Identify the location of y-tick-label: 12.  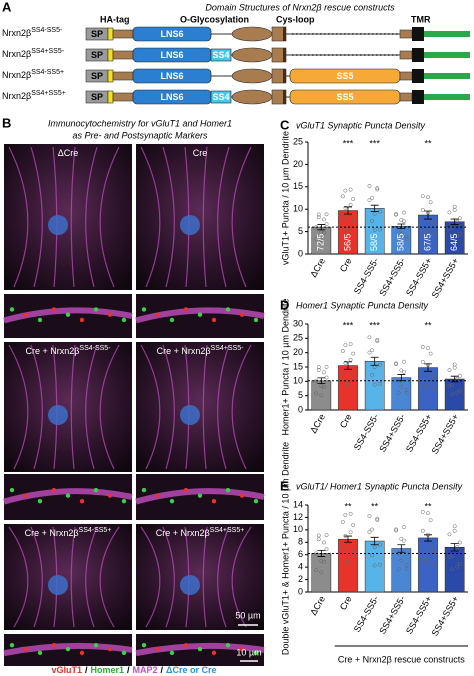
(298, 517).